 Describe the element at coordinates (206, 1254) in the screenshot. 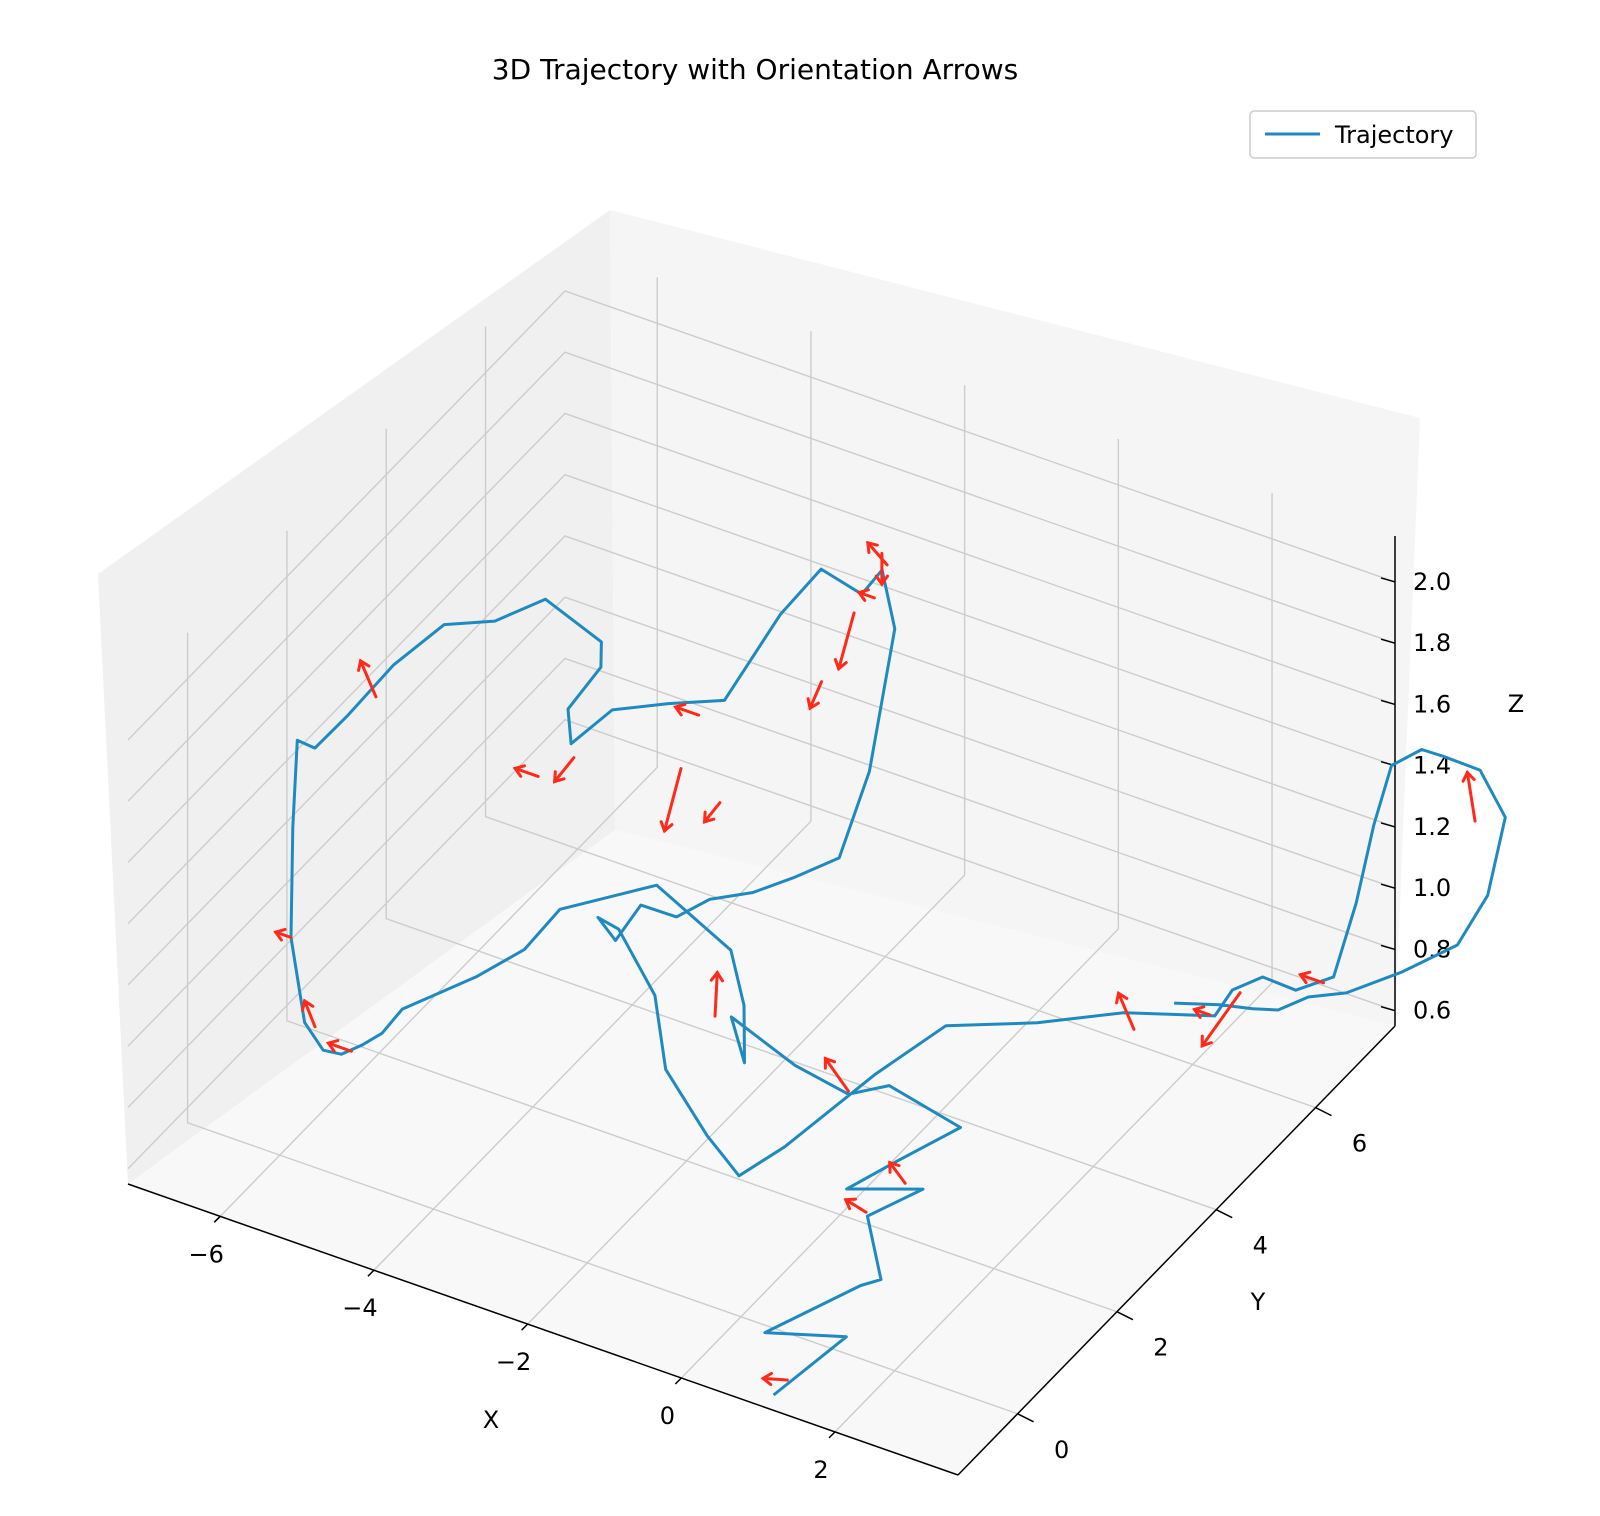

I see `x-tick-label: −6` at that location.